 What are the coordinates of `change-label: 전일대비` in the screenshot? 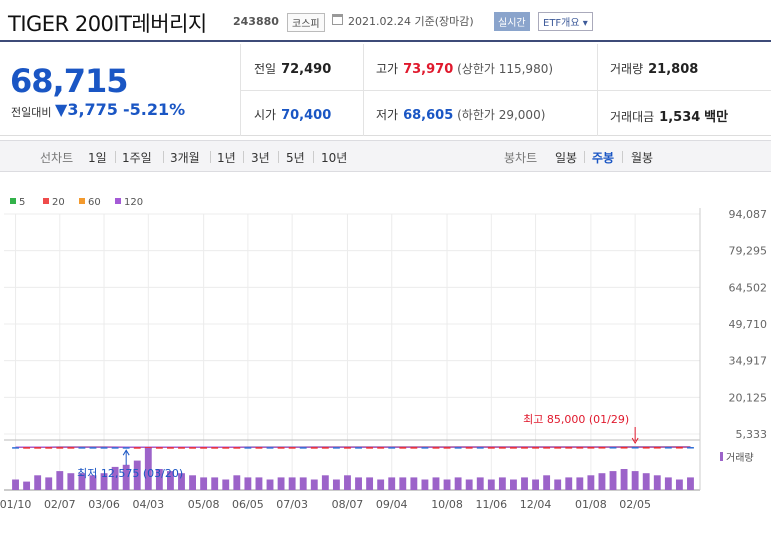 It's located at (31, 112).